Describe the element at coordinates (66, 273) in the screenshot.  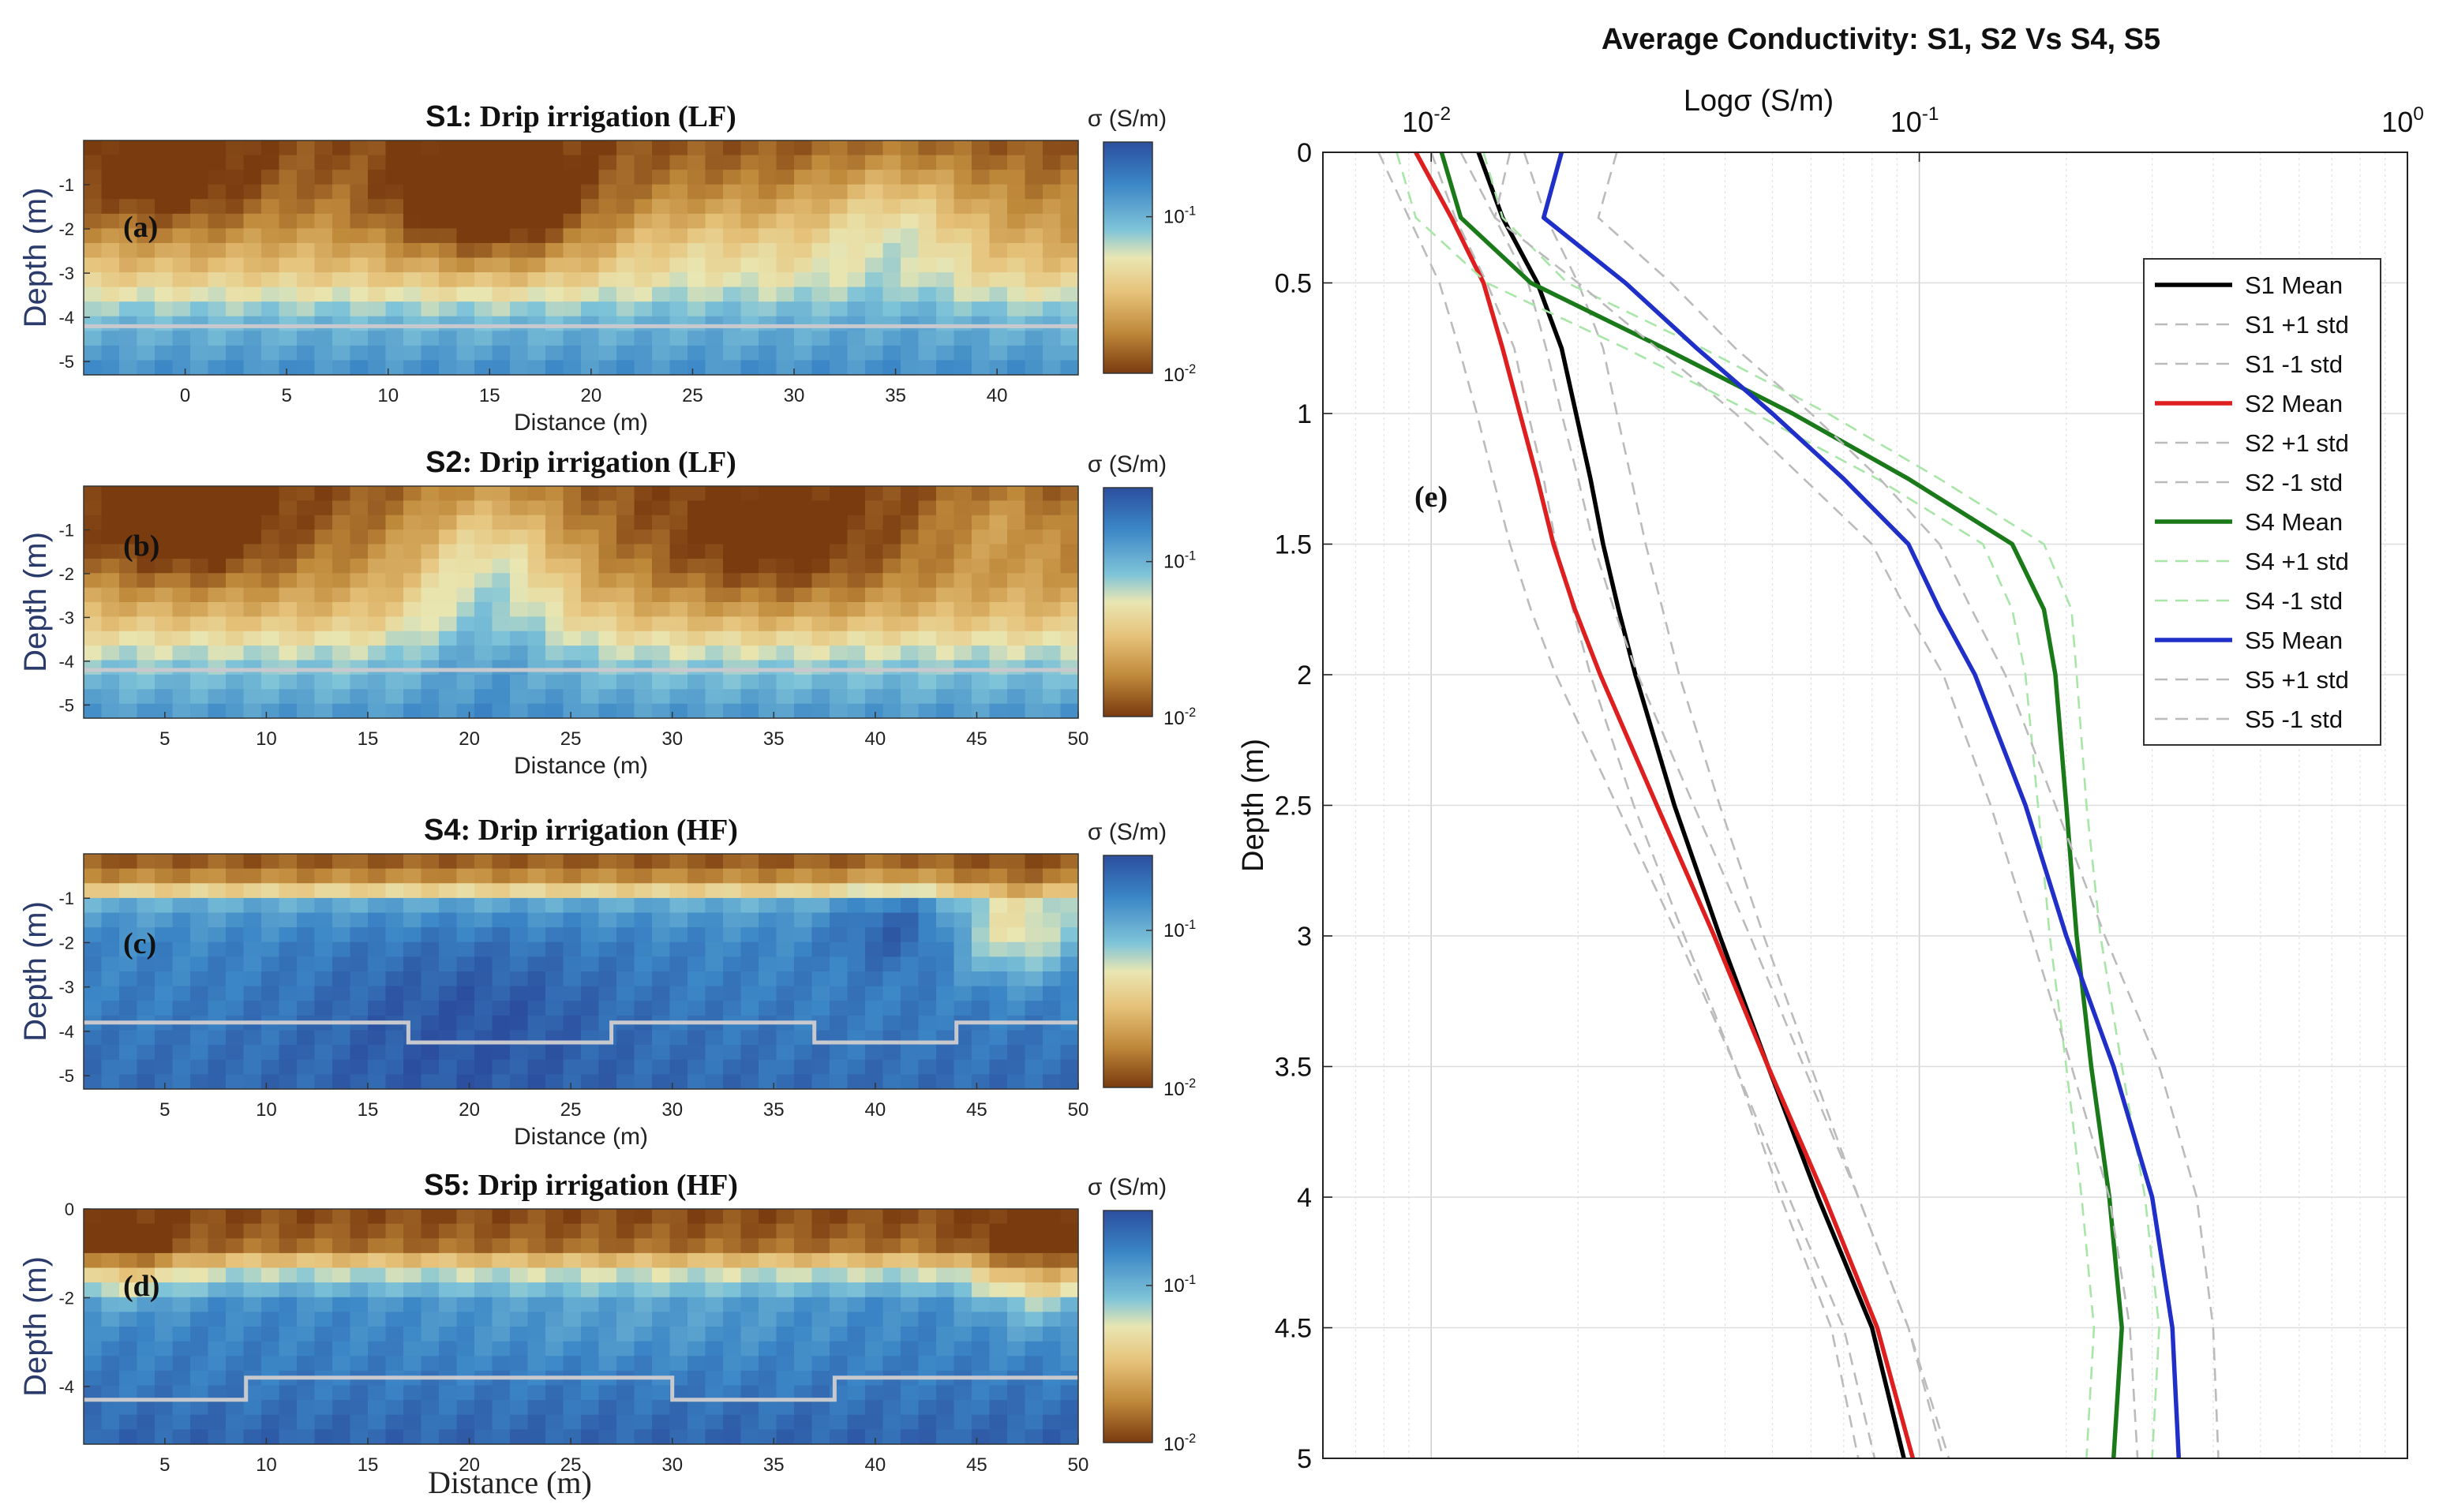
I see `y-tick-label: -3` at that location.